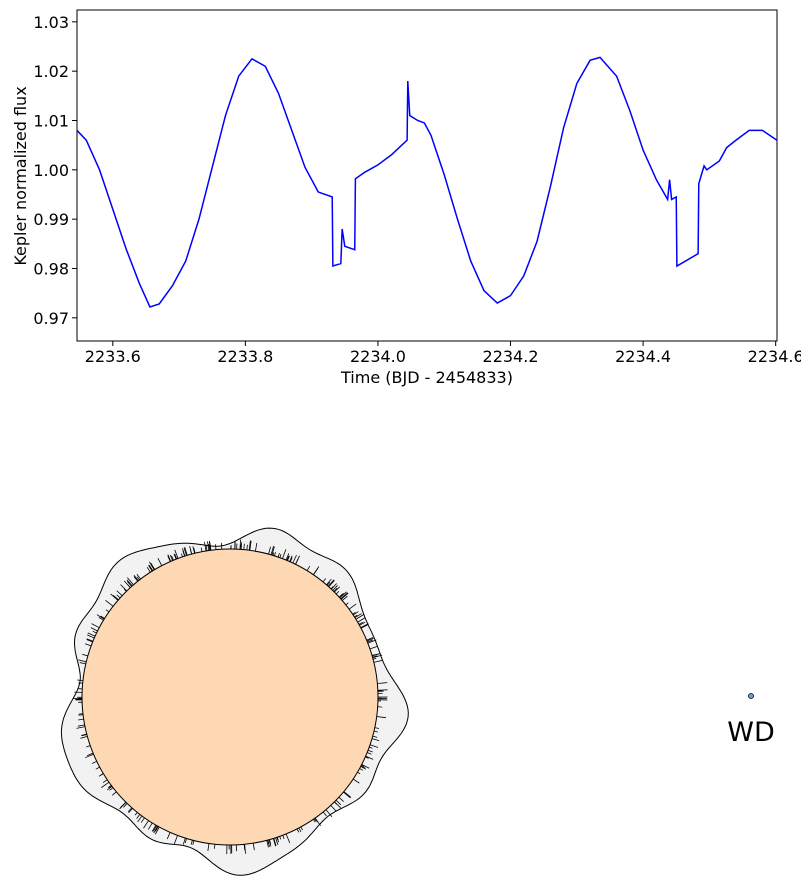 Image resolution: width=801 pixels, height=881 pixels. Describe the element at coordinates (643, 356) in the screenshot. I see `x-tick-label: 2234.4` at that location.